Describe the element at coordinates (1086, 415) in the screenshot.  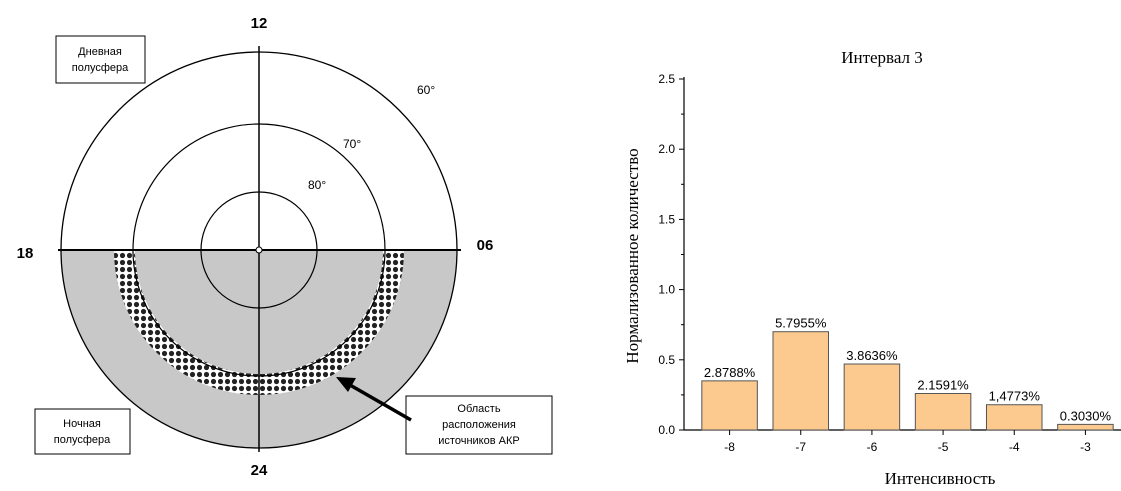
I see `data-label: 0.3030%` at that location.